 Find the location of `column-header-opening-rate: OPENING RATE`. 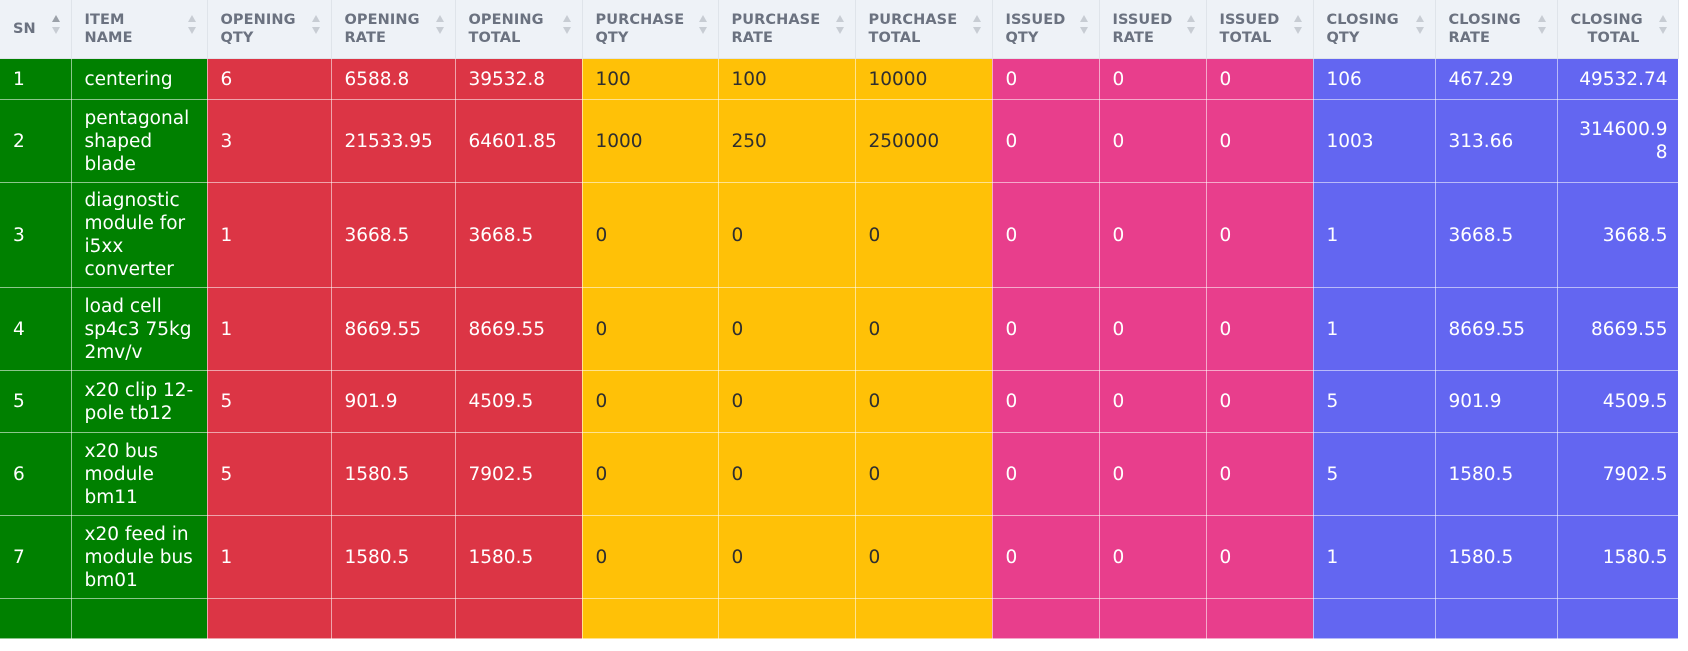

column-header-opening-rate: OPENING RATE is located at coordinates (393, 29).